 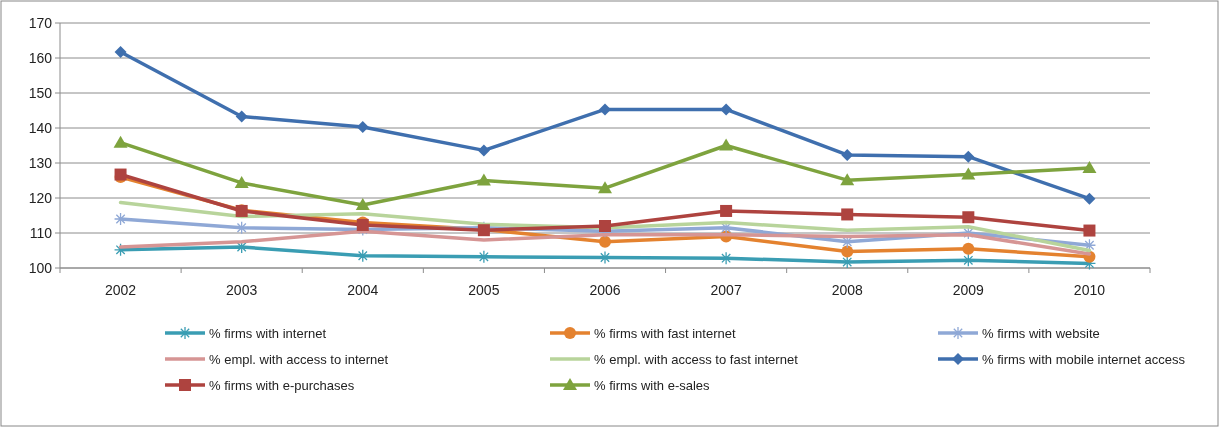 I want to click on y-tick-label: 160, so click(x=40, y=57).